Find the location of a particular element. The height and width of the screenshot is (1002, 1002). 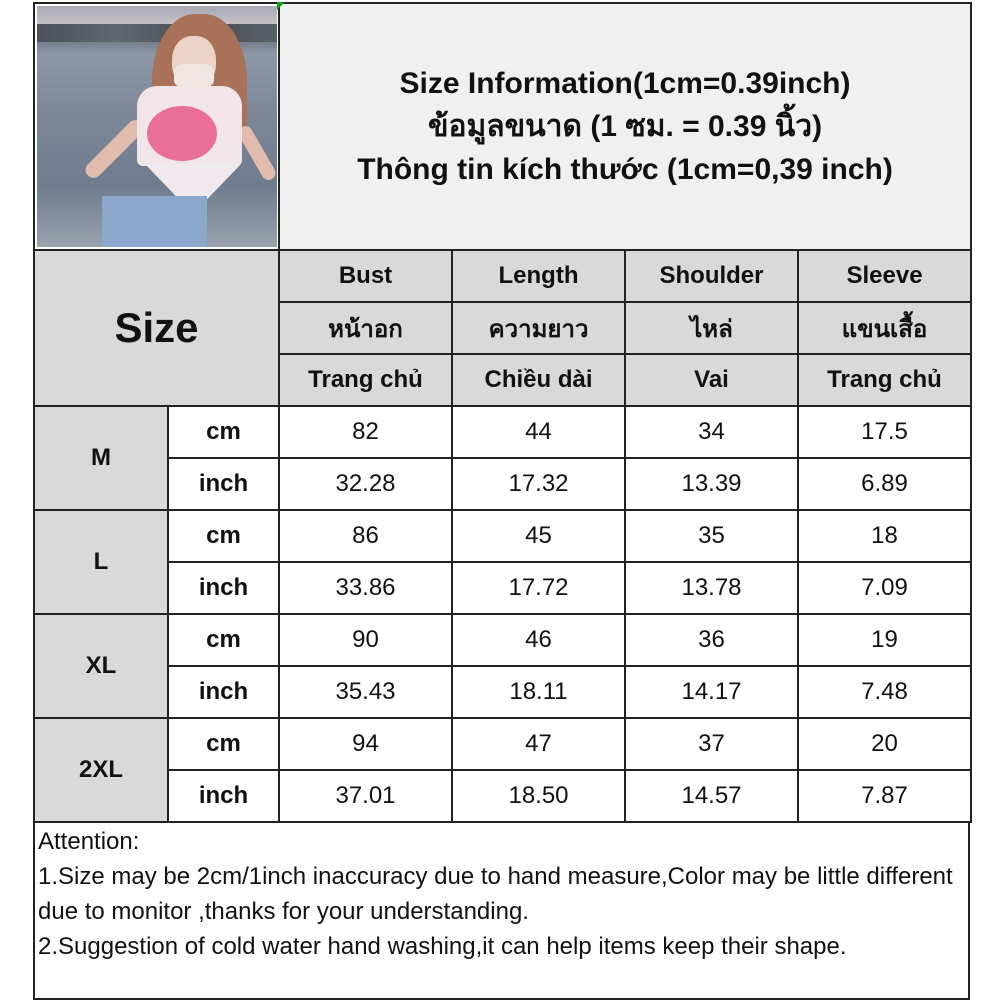

size-label: XL is located at coordinates (101, 666).